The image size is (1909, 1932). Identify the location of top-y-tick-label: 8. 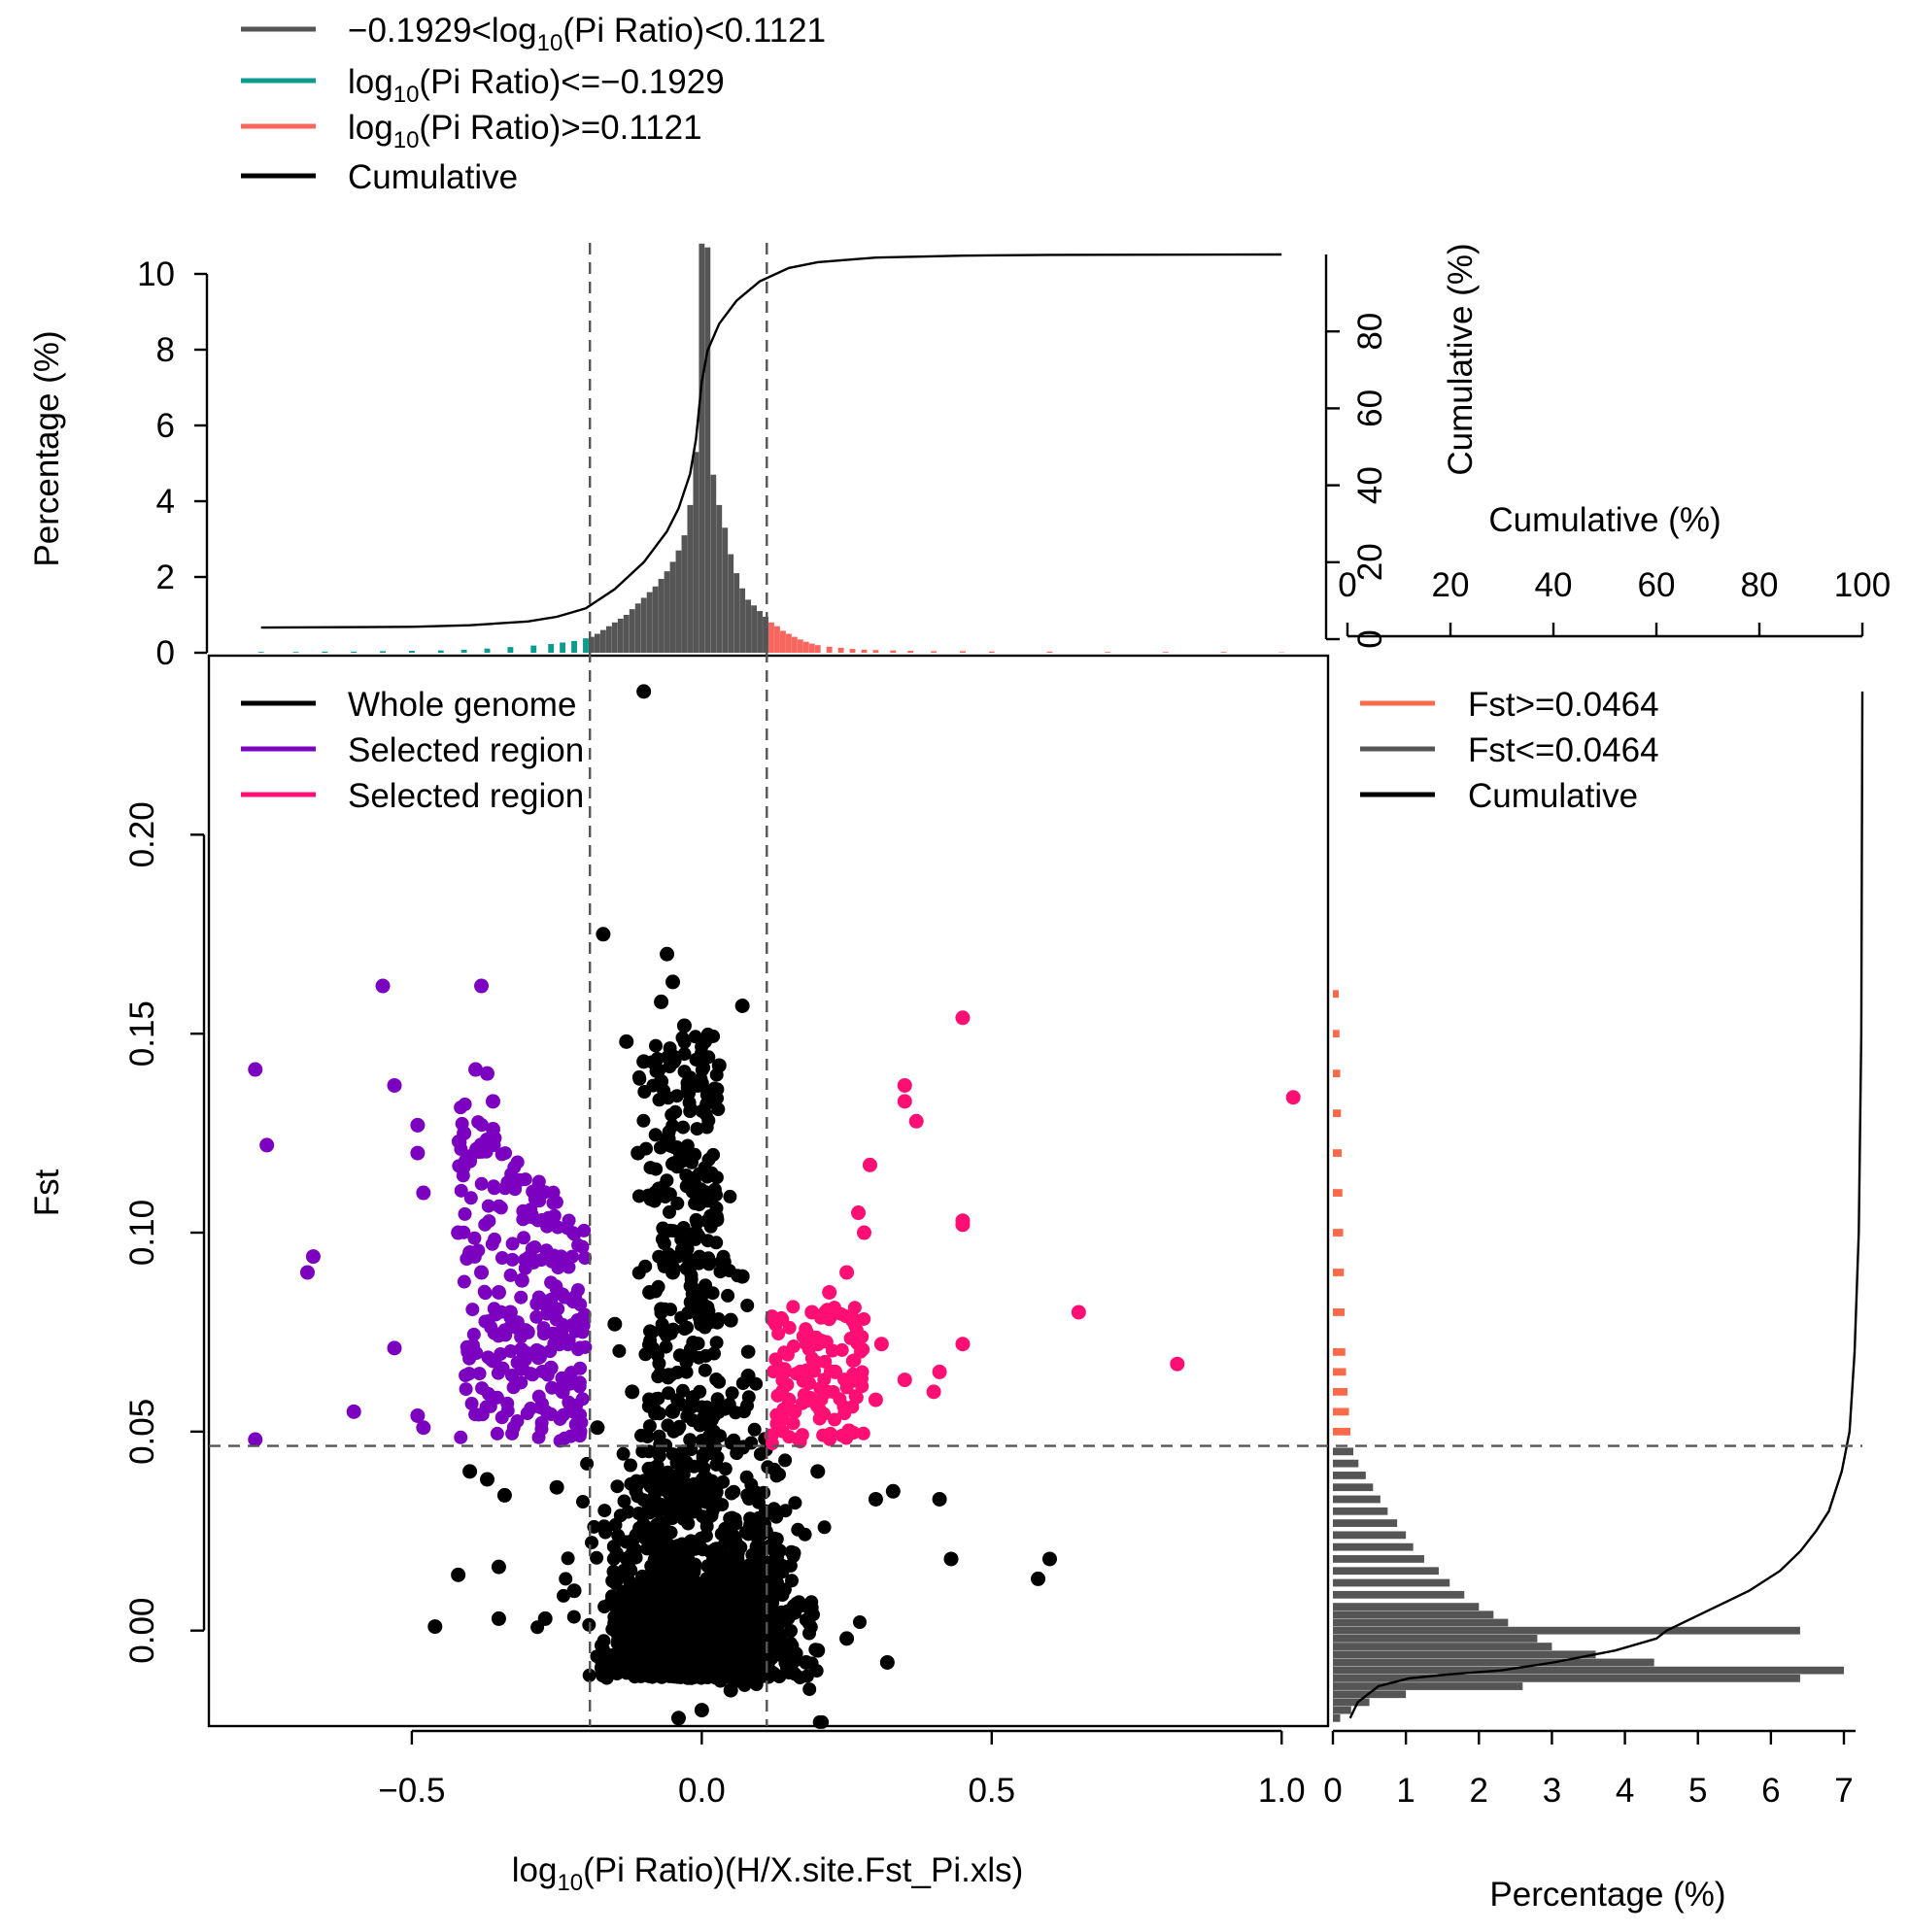
(165, 350).